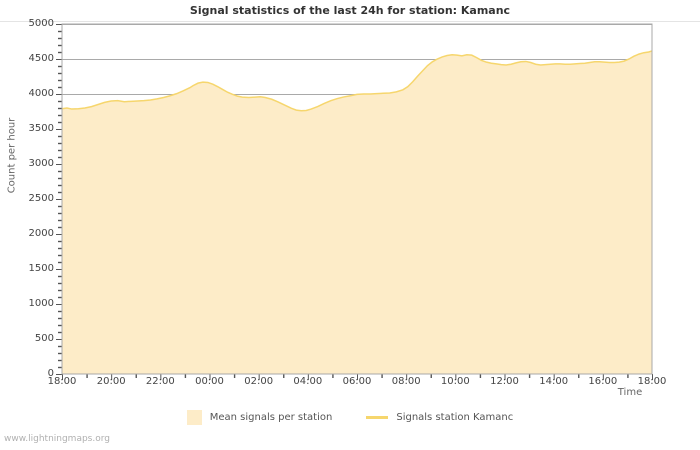 This screenshot has height=450, width=700. I want to click on x-tick-label: 22:00, so click(160, 381).